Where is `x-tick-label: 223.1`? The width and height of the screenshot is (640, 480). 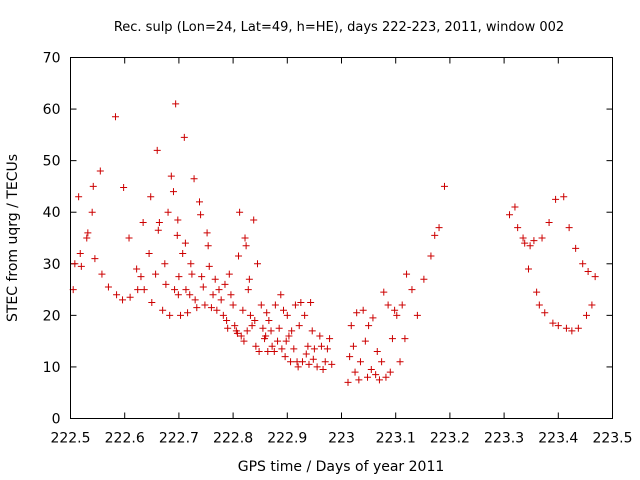
x-tick-label: 223.1 is located at coordinates (396, 439).